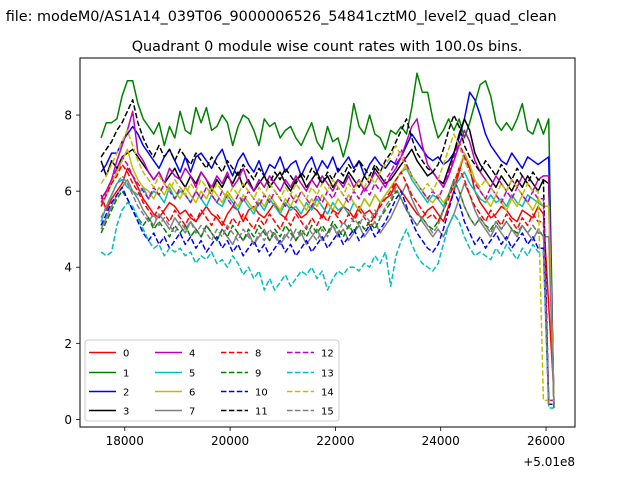 This screenshot has height=480, width=640. I want to click on x-tick-label: 18000, so click(125, 441).